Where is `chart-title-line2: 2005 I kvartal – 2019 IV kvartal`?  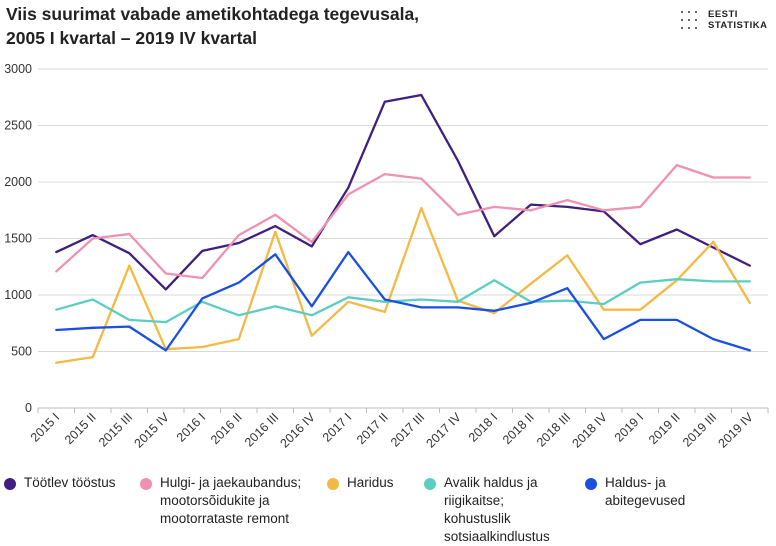 chart-title-line2: 2005 I kvartal – 2019 IV kvartal is located at coordinates (132, 38).